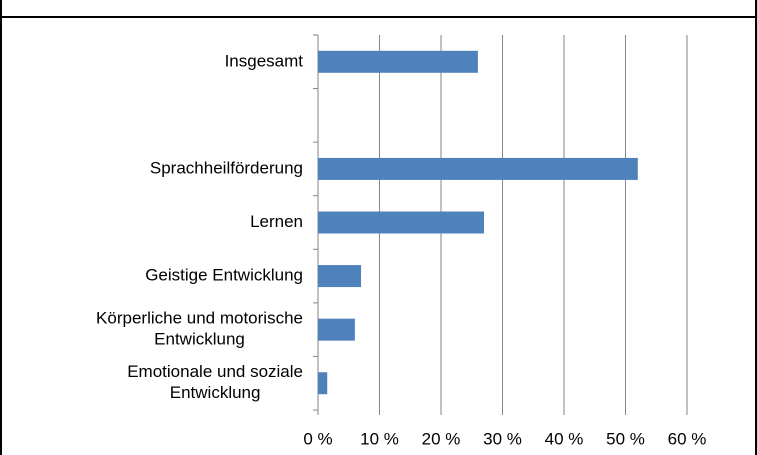 Image resolution: width=757 pixels, height=455 pixels. Describe the element at coordinates (441, 438) in the screenshot. I see `x-tick-label: 20 %` at that location.